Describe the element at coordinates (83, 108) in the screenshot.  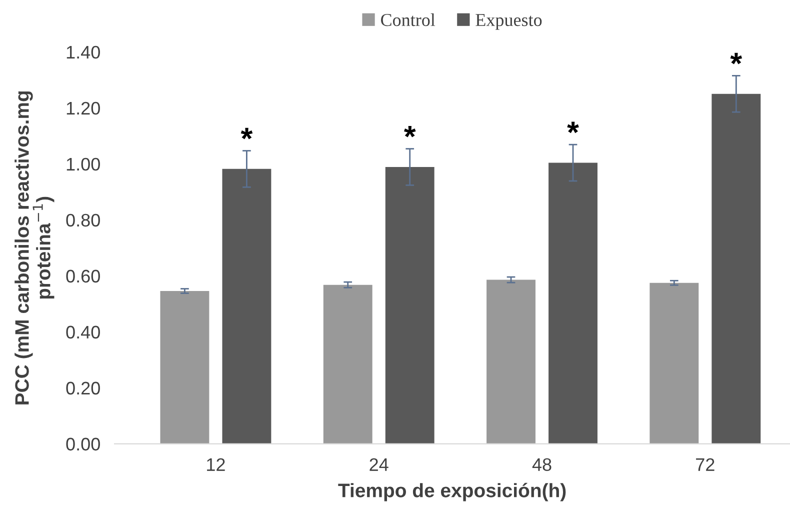
I see `y-tick-label: 1.20` at that location.